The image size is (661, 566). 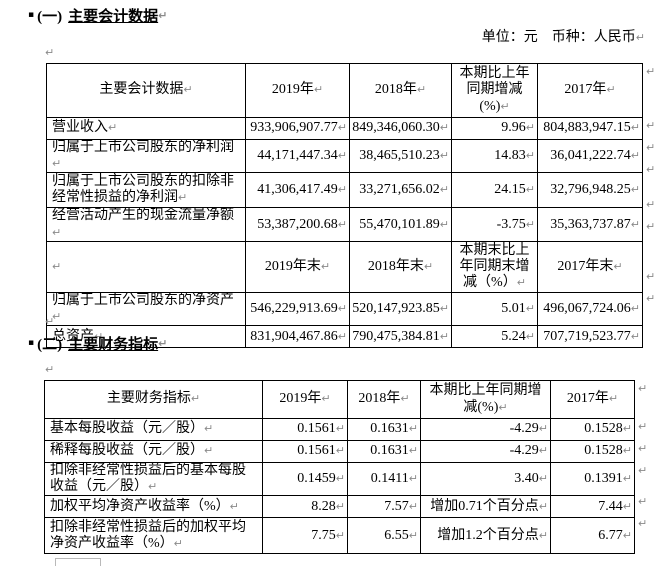 I want to click on value-cell: 933,906,907.77↵, so click(x=297, y=128).